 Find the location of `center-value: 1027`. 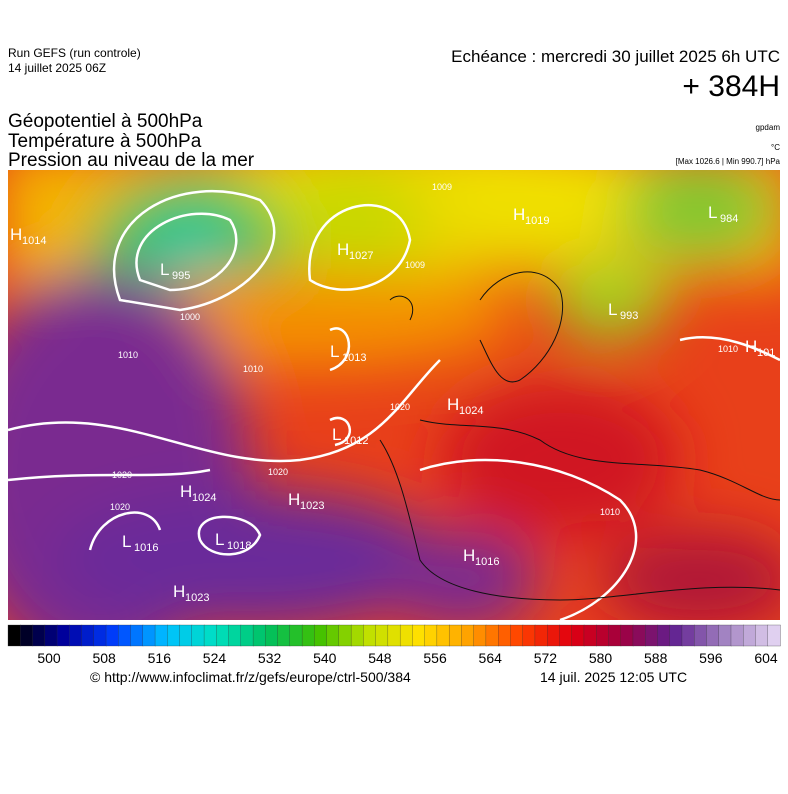

center-value: 1027 is located at coordinates (361, 256).